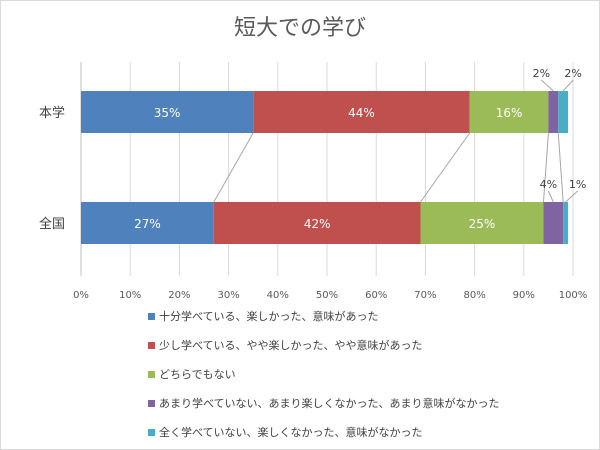 Image resolution: width=600 pixels, height=450 pixels. I want to click on legend-item: 全く学べていない、楽しくなかった、意味がなかった, so click(285, 432).